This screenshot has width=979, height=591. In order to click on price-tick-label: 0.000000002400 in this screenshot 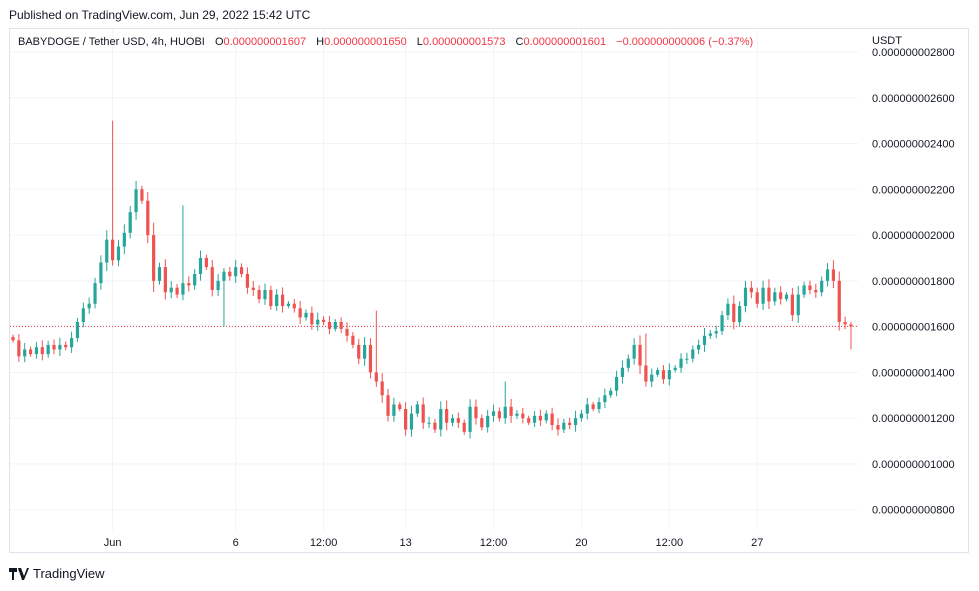, I will do `click(913, 145)`.